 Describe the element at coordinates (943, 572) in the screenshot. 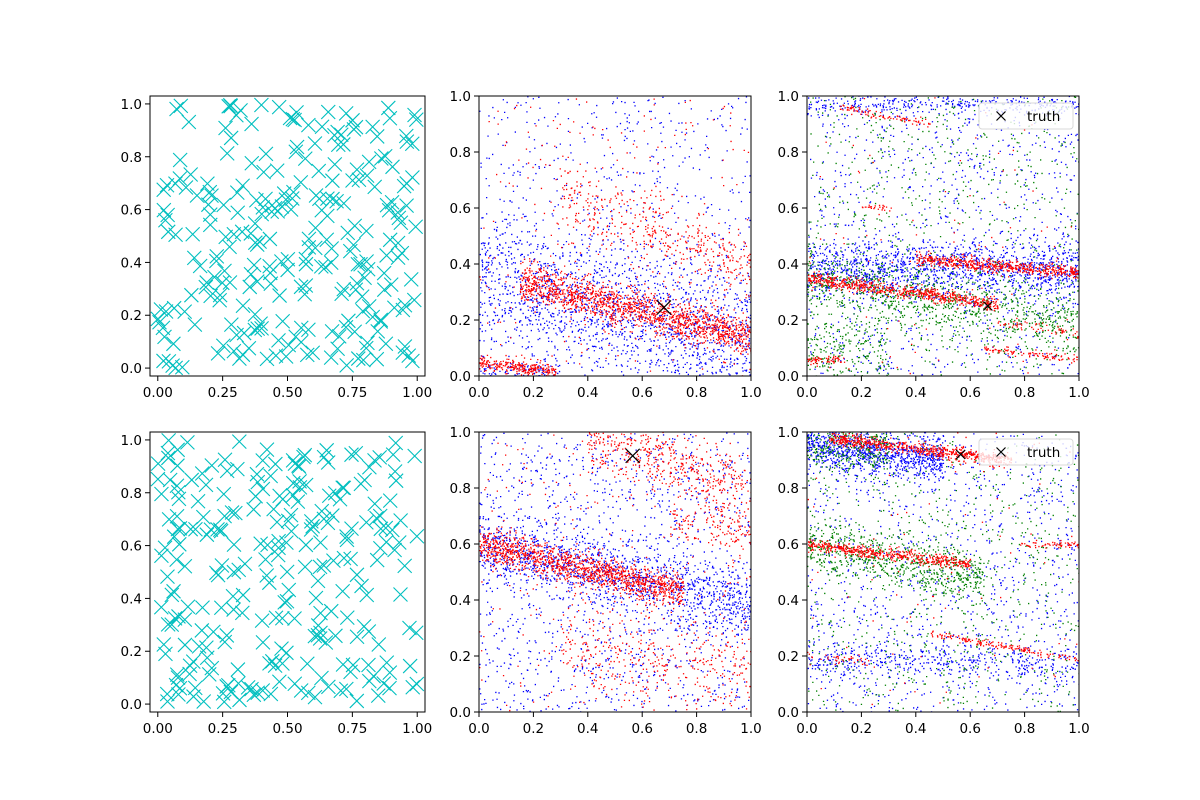

I see `axes-frame` at that location.